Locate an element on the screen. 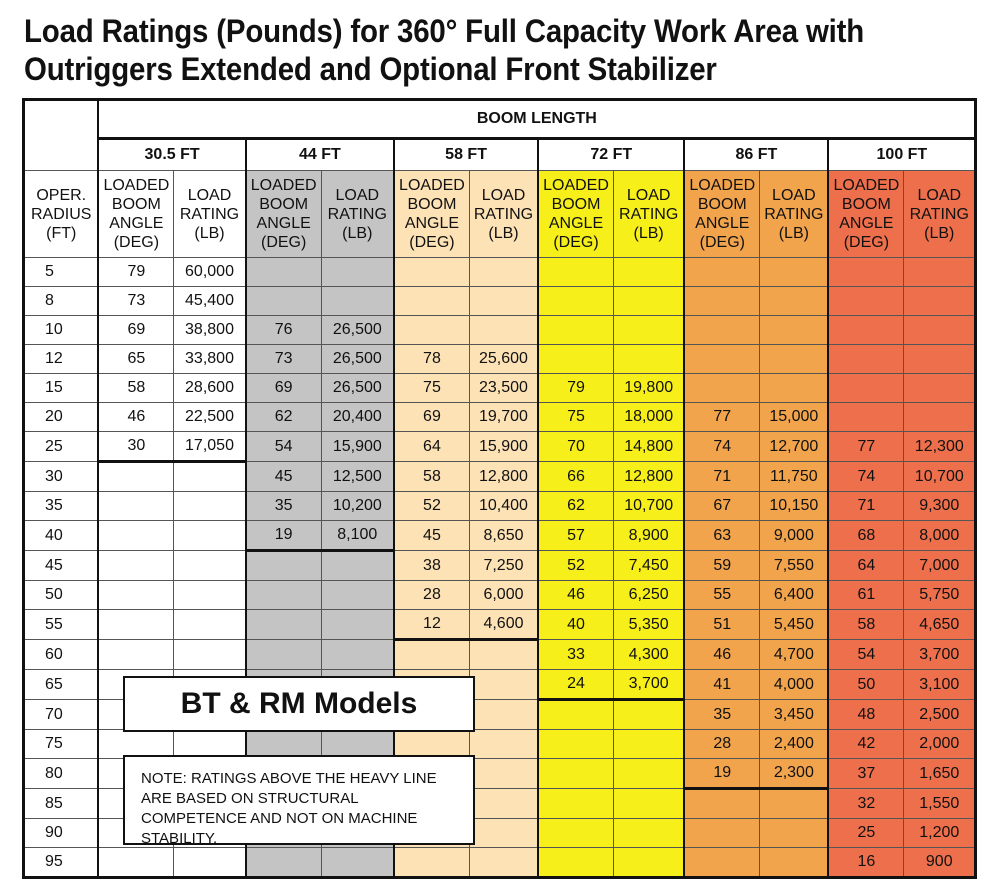 Image resolution: width=1000 pixels, height=879 pixels. angle-cell: 63 is located at coordinates (721, 536).